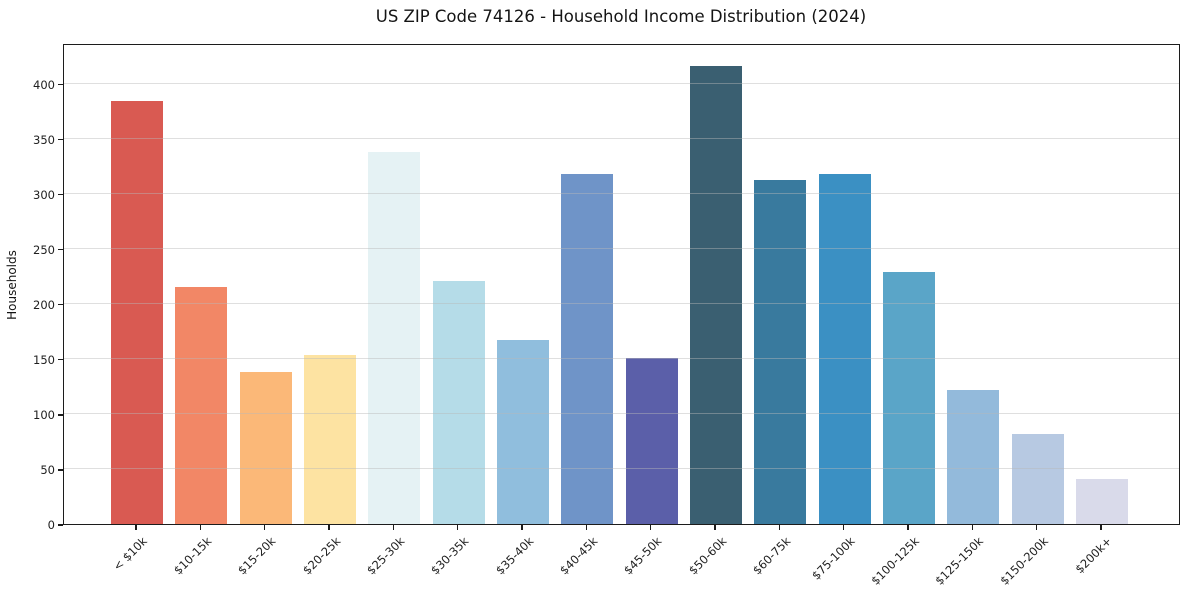 This screenshot has height=590, width=1189. Describe the element at coordinates (201, 405) in the screenshot. I see `bar-$10-15k` at that location.